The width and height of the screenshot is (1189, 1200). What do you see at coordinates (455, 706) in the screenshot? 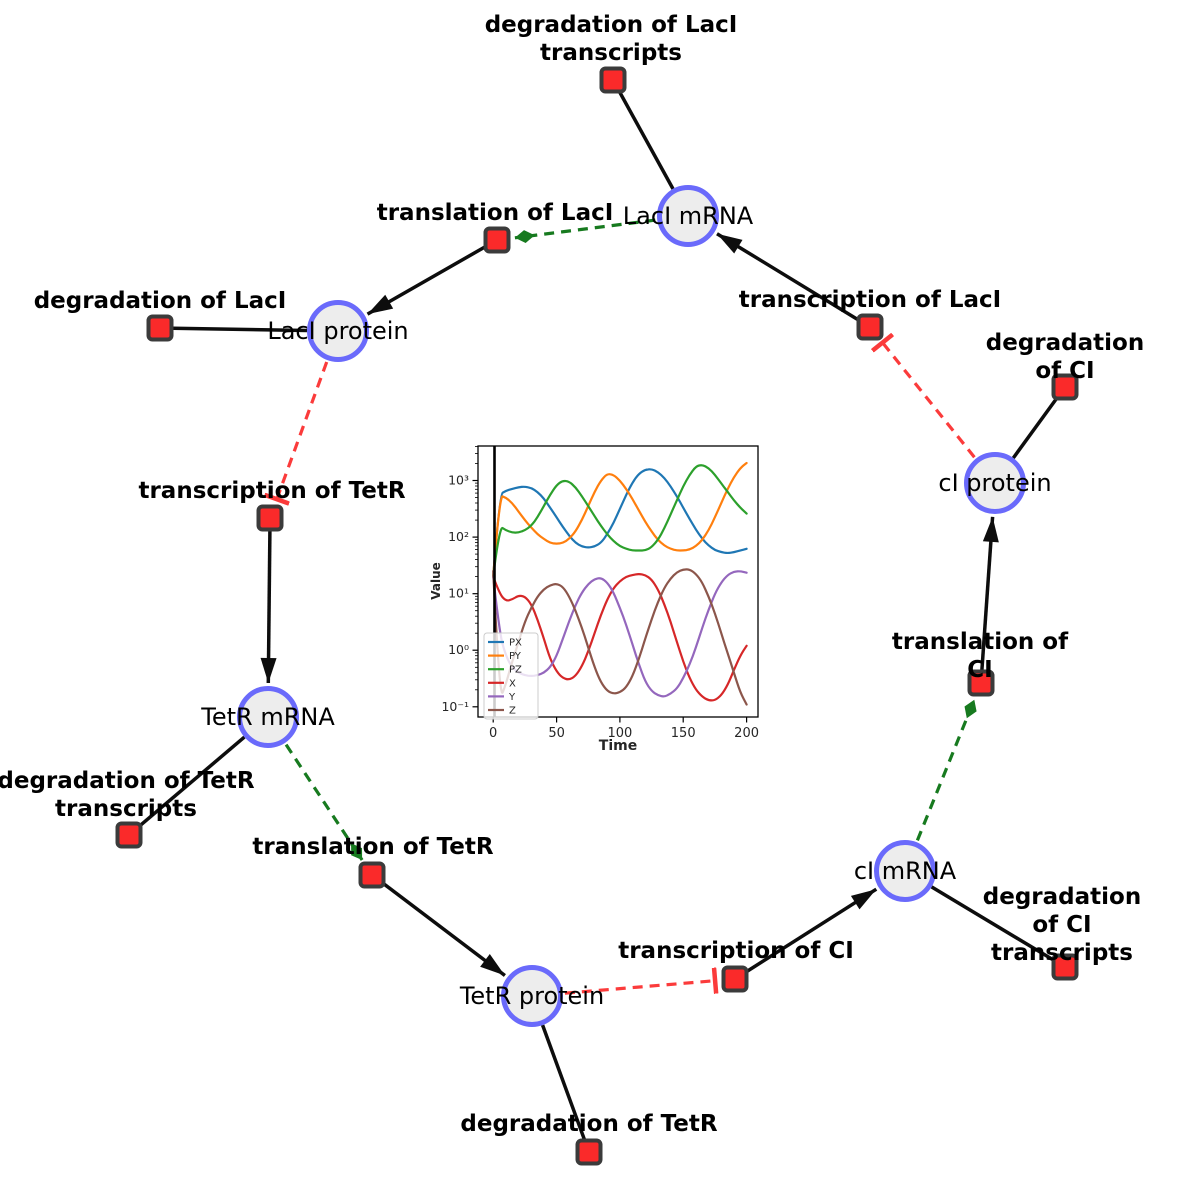
I see `y-tick-label: 10⁻¹` at bounding box center [455, 706].